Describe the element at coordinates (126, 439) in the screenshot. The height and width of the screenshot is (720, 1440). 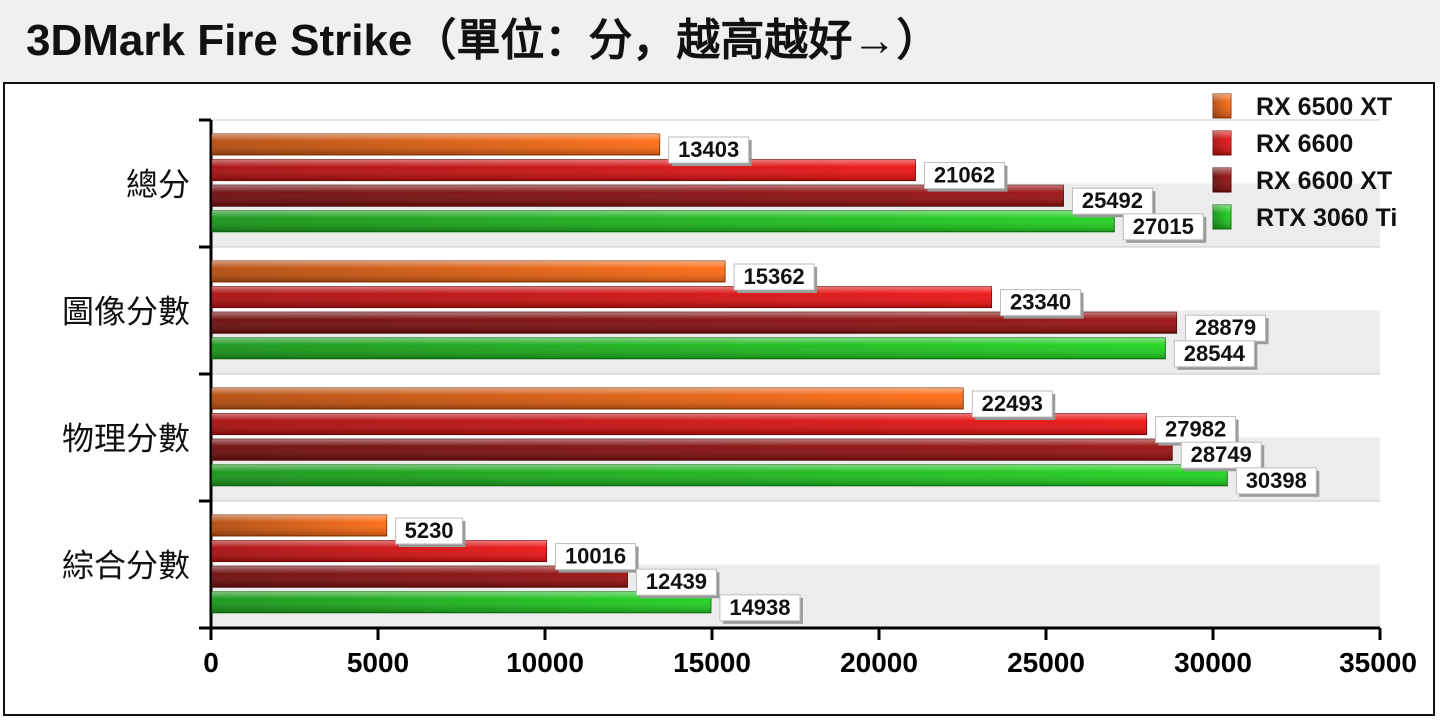
I see `category-label: 物理分數` at that location.